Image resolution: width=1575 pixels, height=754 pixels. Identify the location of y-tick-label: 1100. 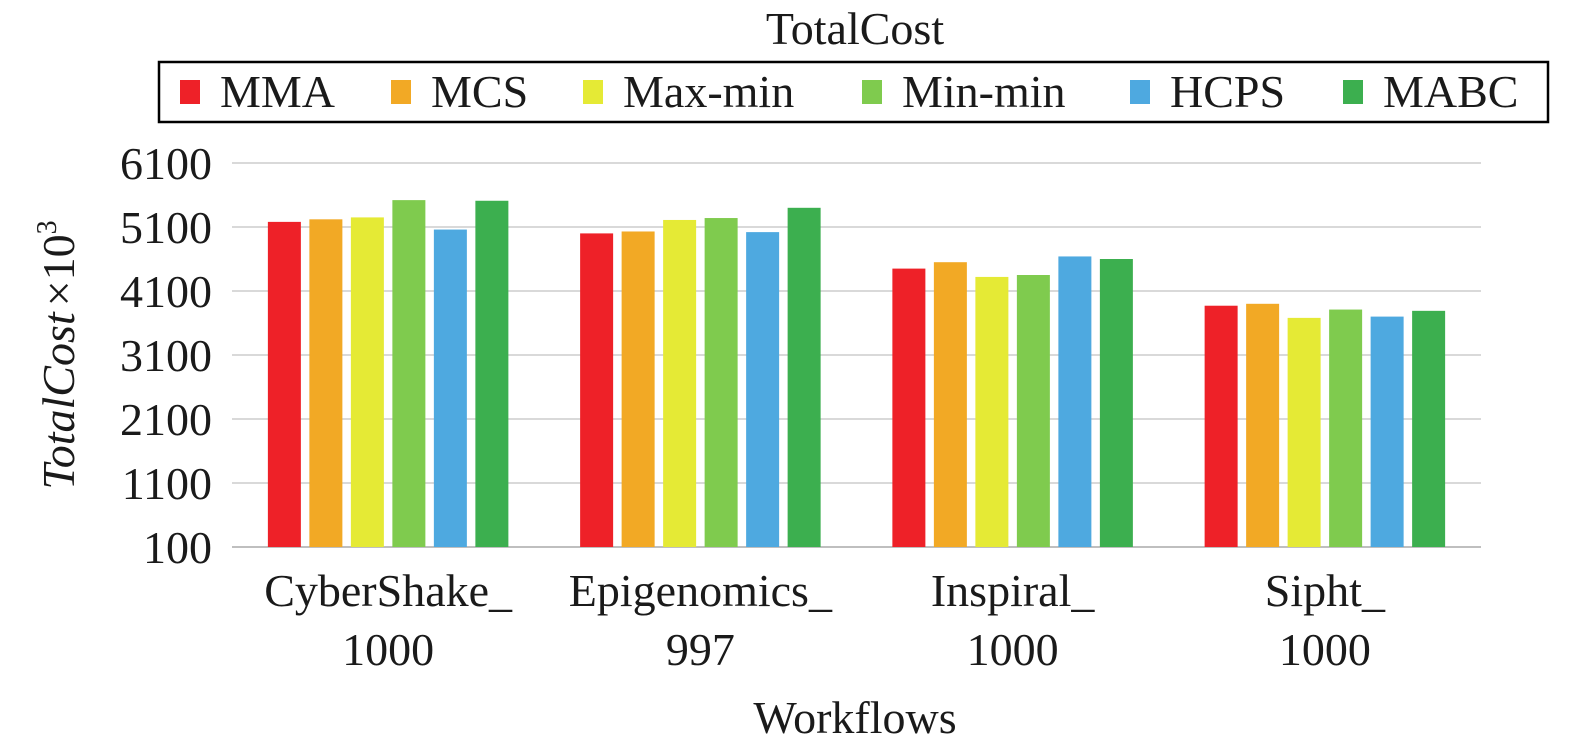
(167, 483).